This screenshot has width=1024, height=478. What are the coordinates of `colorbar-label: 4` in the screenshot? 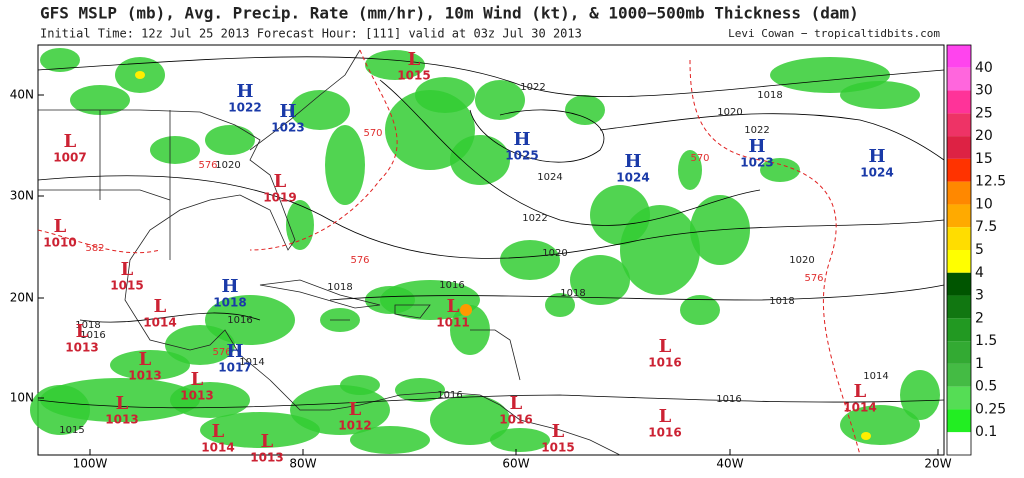 It's located at (979, 273).